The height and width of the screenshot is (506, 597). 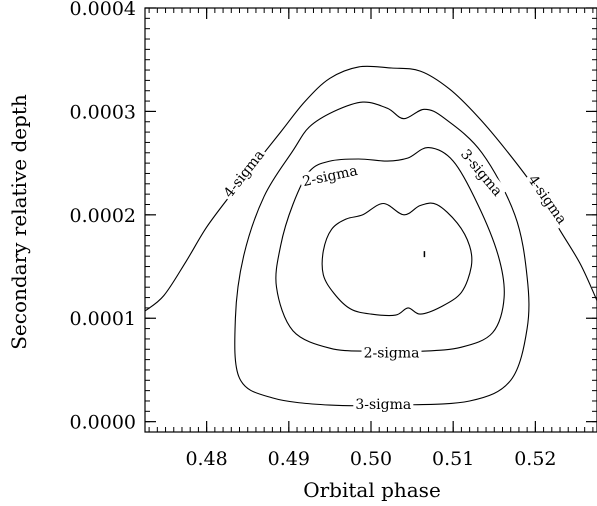 I want to click on x-axis-label: Orbital phase, so click(x=372, y=490).